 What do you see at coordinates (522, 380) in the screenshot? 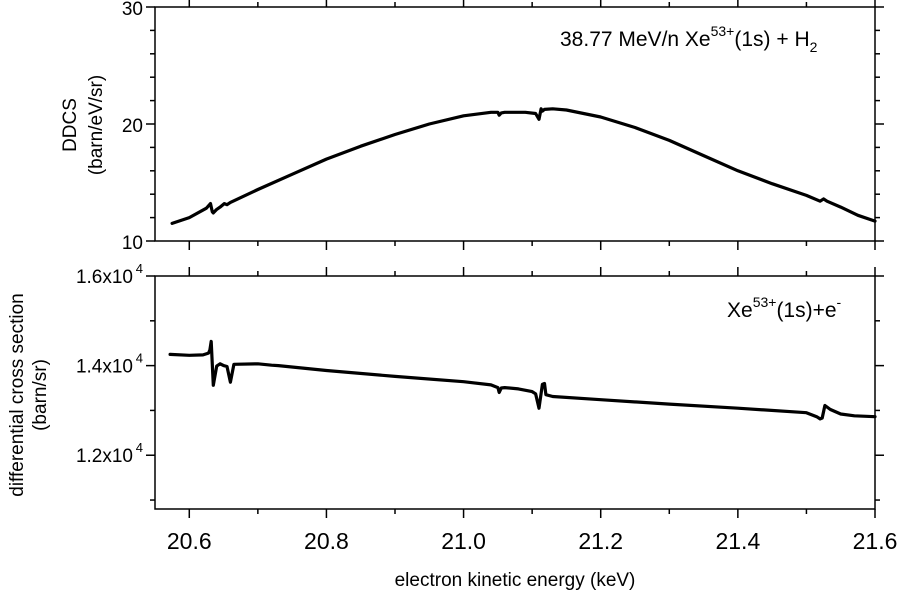
I see `bottom-series-line` at bounding box center [522, 380].